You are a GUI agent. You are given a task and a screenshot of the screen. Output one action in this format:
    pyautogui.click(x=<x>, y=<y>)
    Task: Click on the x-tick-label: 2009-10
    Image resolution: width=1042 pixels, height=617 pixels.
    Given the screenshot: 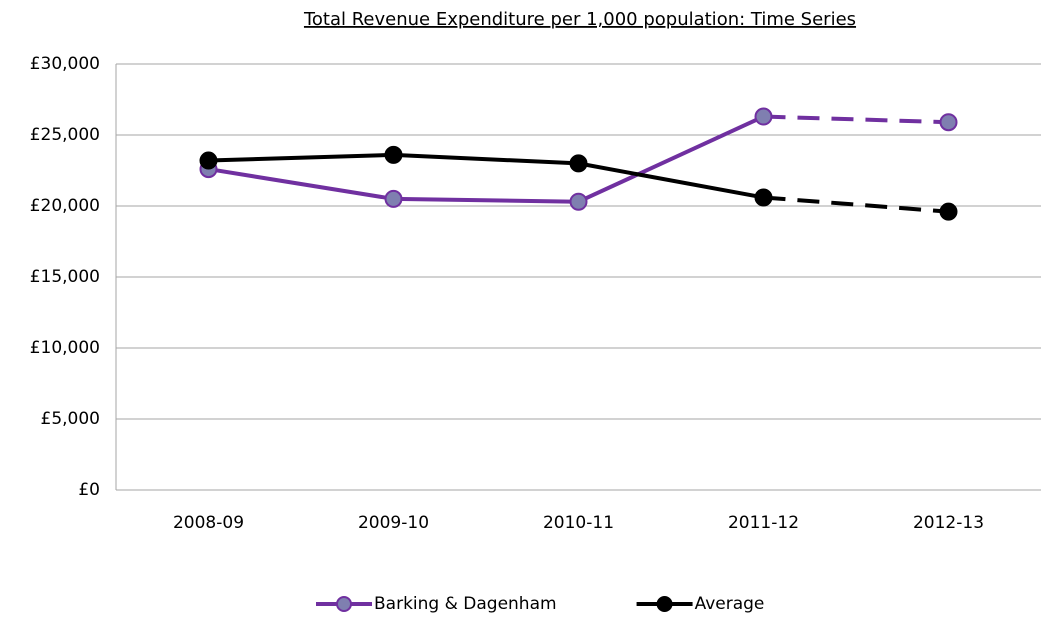 What is the action you would take?
    pyautogui.click(x=393, y=523)
    